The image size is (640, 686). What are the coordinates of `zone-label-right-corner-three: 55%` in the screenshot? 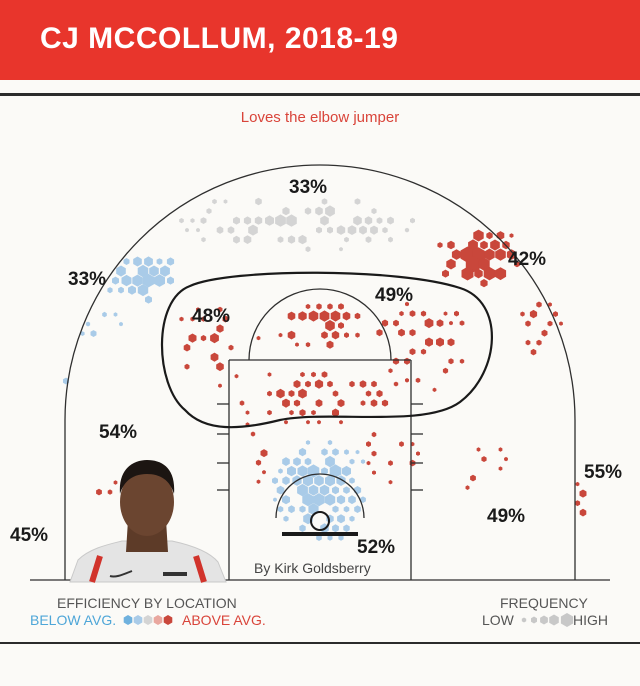 It's located at (603, 472).